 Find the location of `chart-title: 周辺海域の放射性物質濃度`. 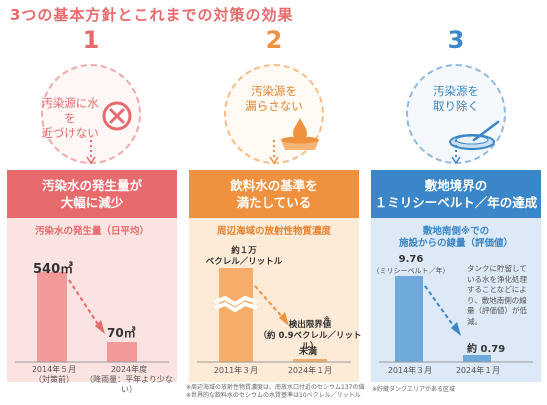

chart-title: 周辺海域の放射性物質濃度 is located at coordinates (273, 231).